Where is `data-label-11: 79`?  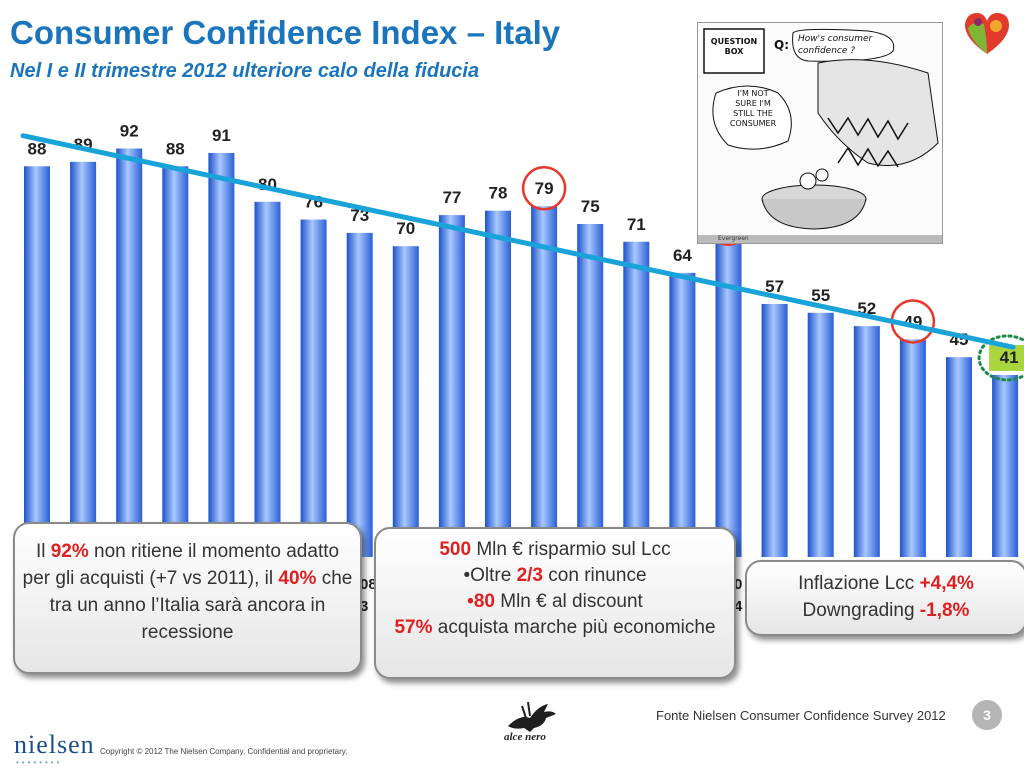 data-label-11: 79 is located at coordinates (544, 188).